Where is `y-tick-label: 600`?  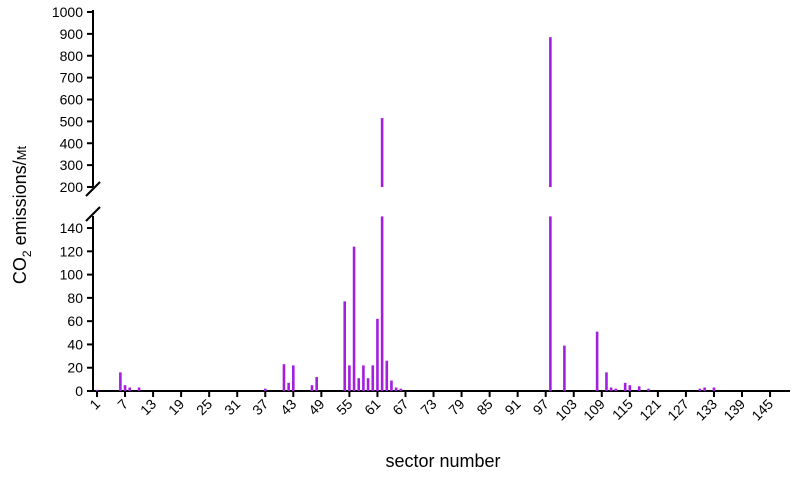 y-tick-label: 600 is located at coordinates (72, 100).